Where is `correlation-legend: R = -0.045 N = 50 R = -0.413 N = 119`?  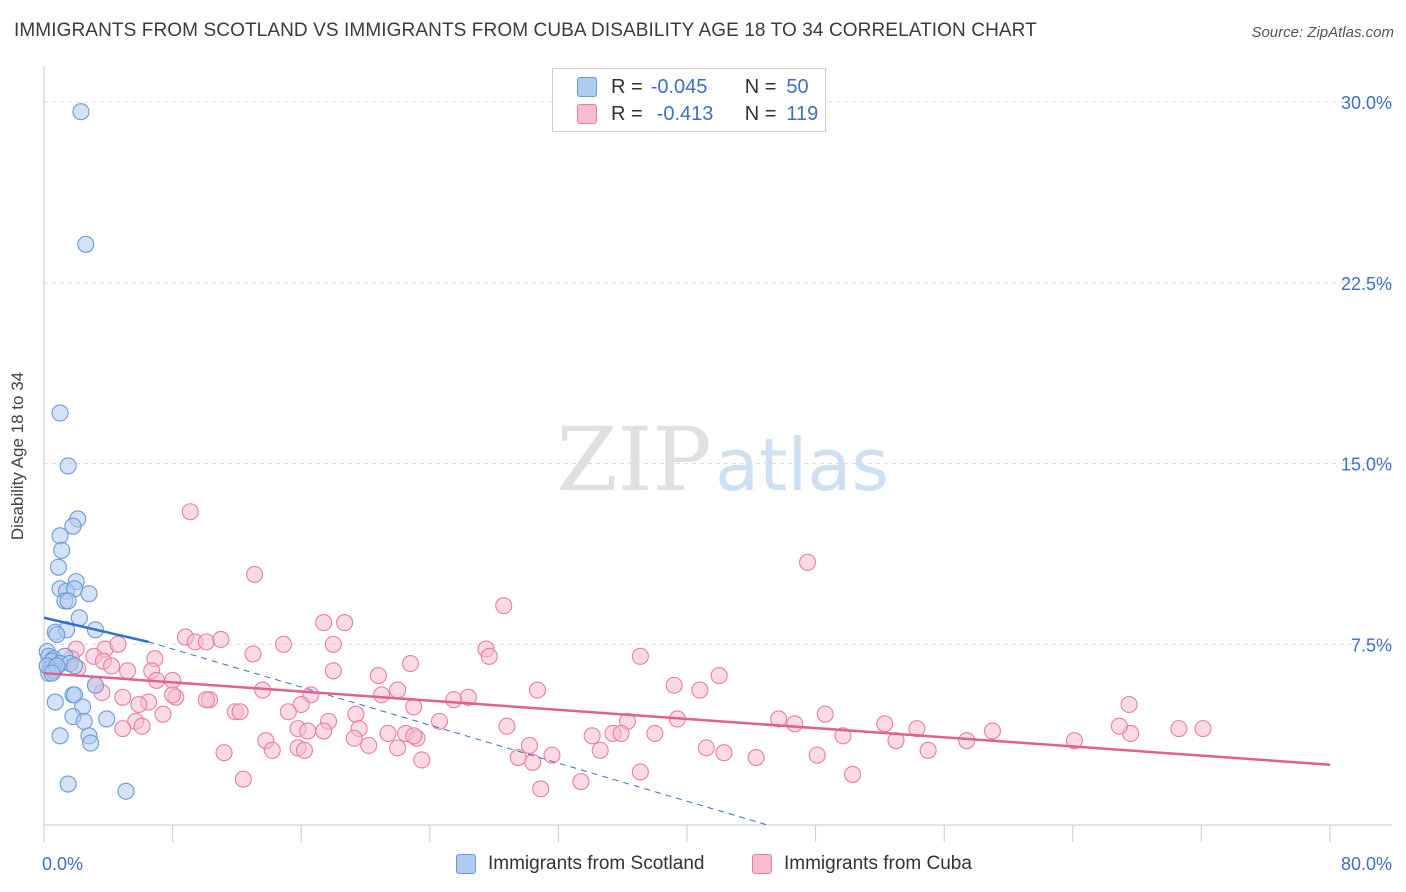
correlation-legend: R = -0.045 N = 50 R = -0.413 N = 119 is located at coordinates (689, 100).